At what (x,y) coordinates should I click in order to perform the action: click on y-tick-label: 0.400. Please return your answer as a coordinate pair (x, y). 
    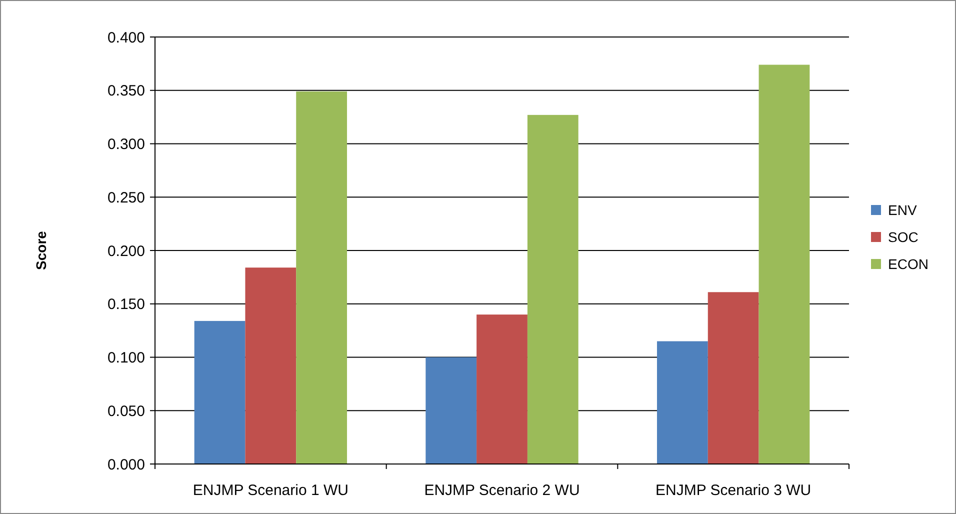
    Looking at the image, I should click on (126, 37).